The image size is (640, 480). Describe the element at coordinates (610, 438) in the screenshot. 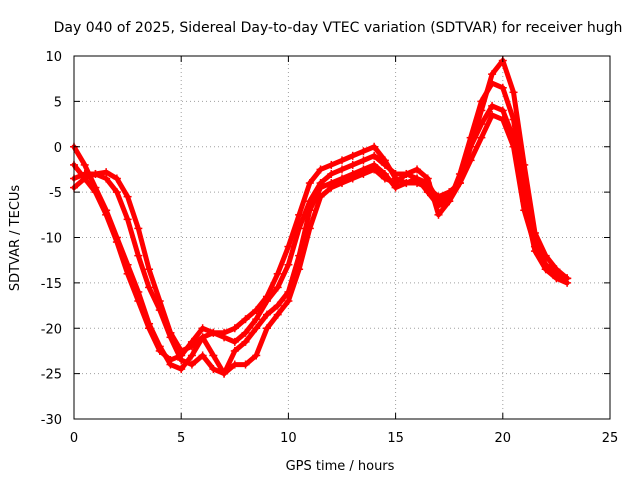

I see `x-tick-label: 25` at that location.